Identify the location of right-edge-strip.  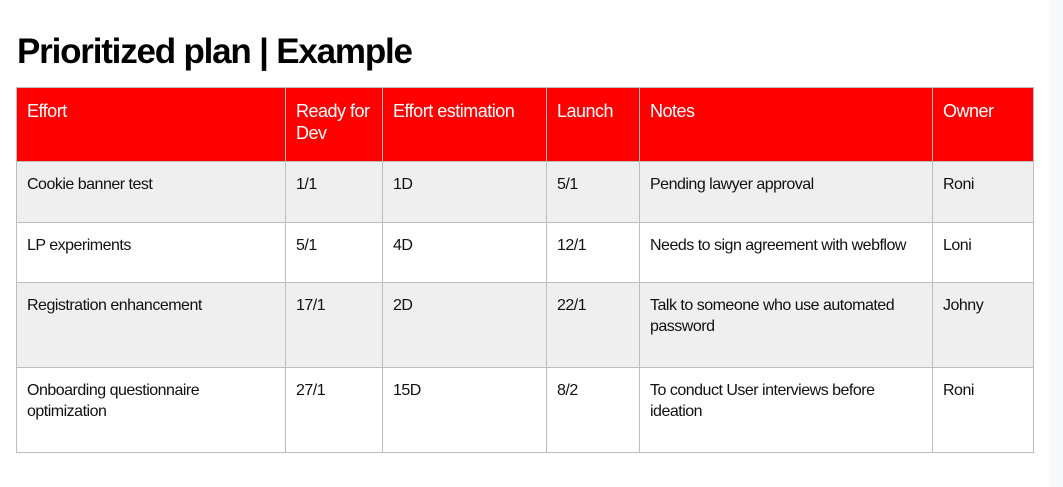
(1056, 243).